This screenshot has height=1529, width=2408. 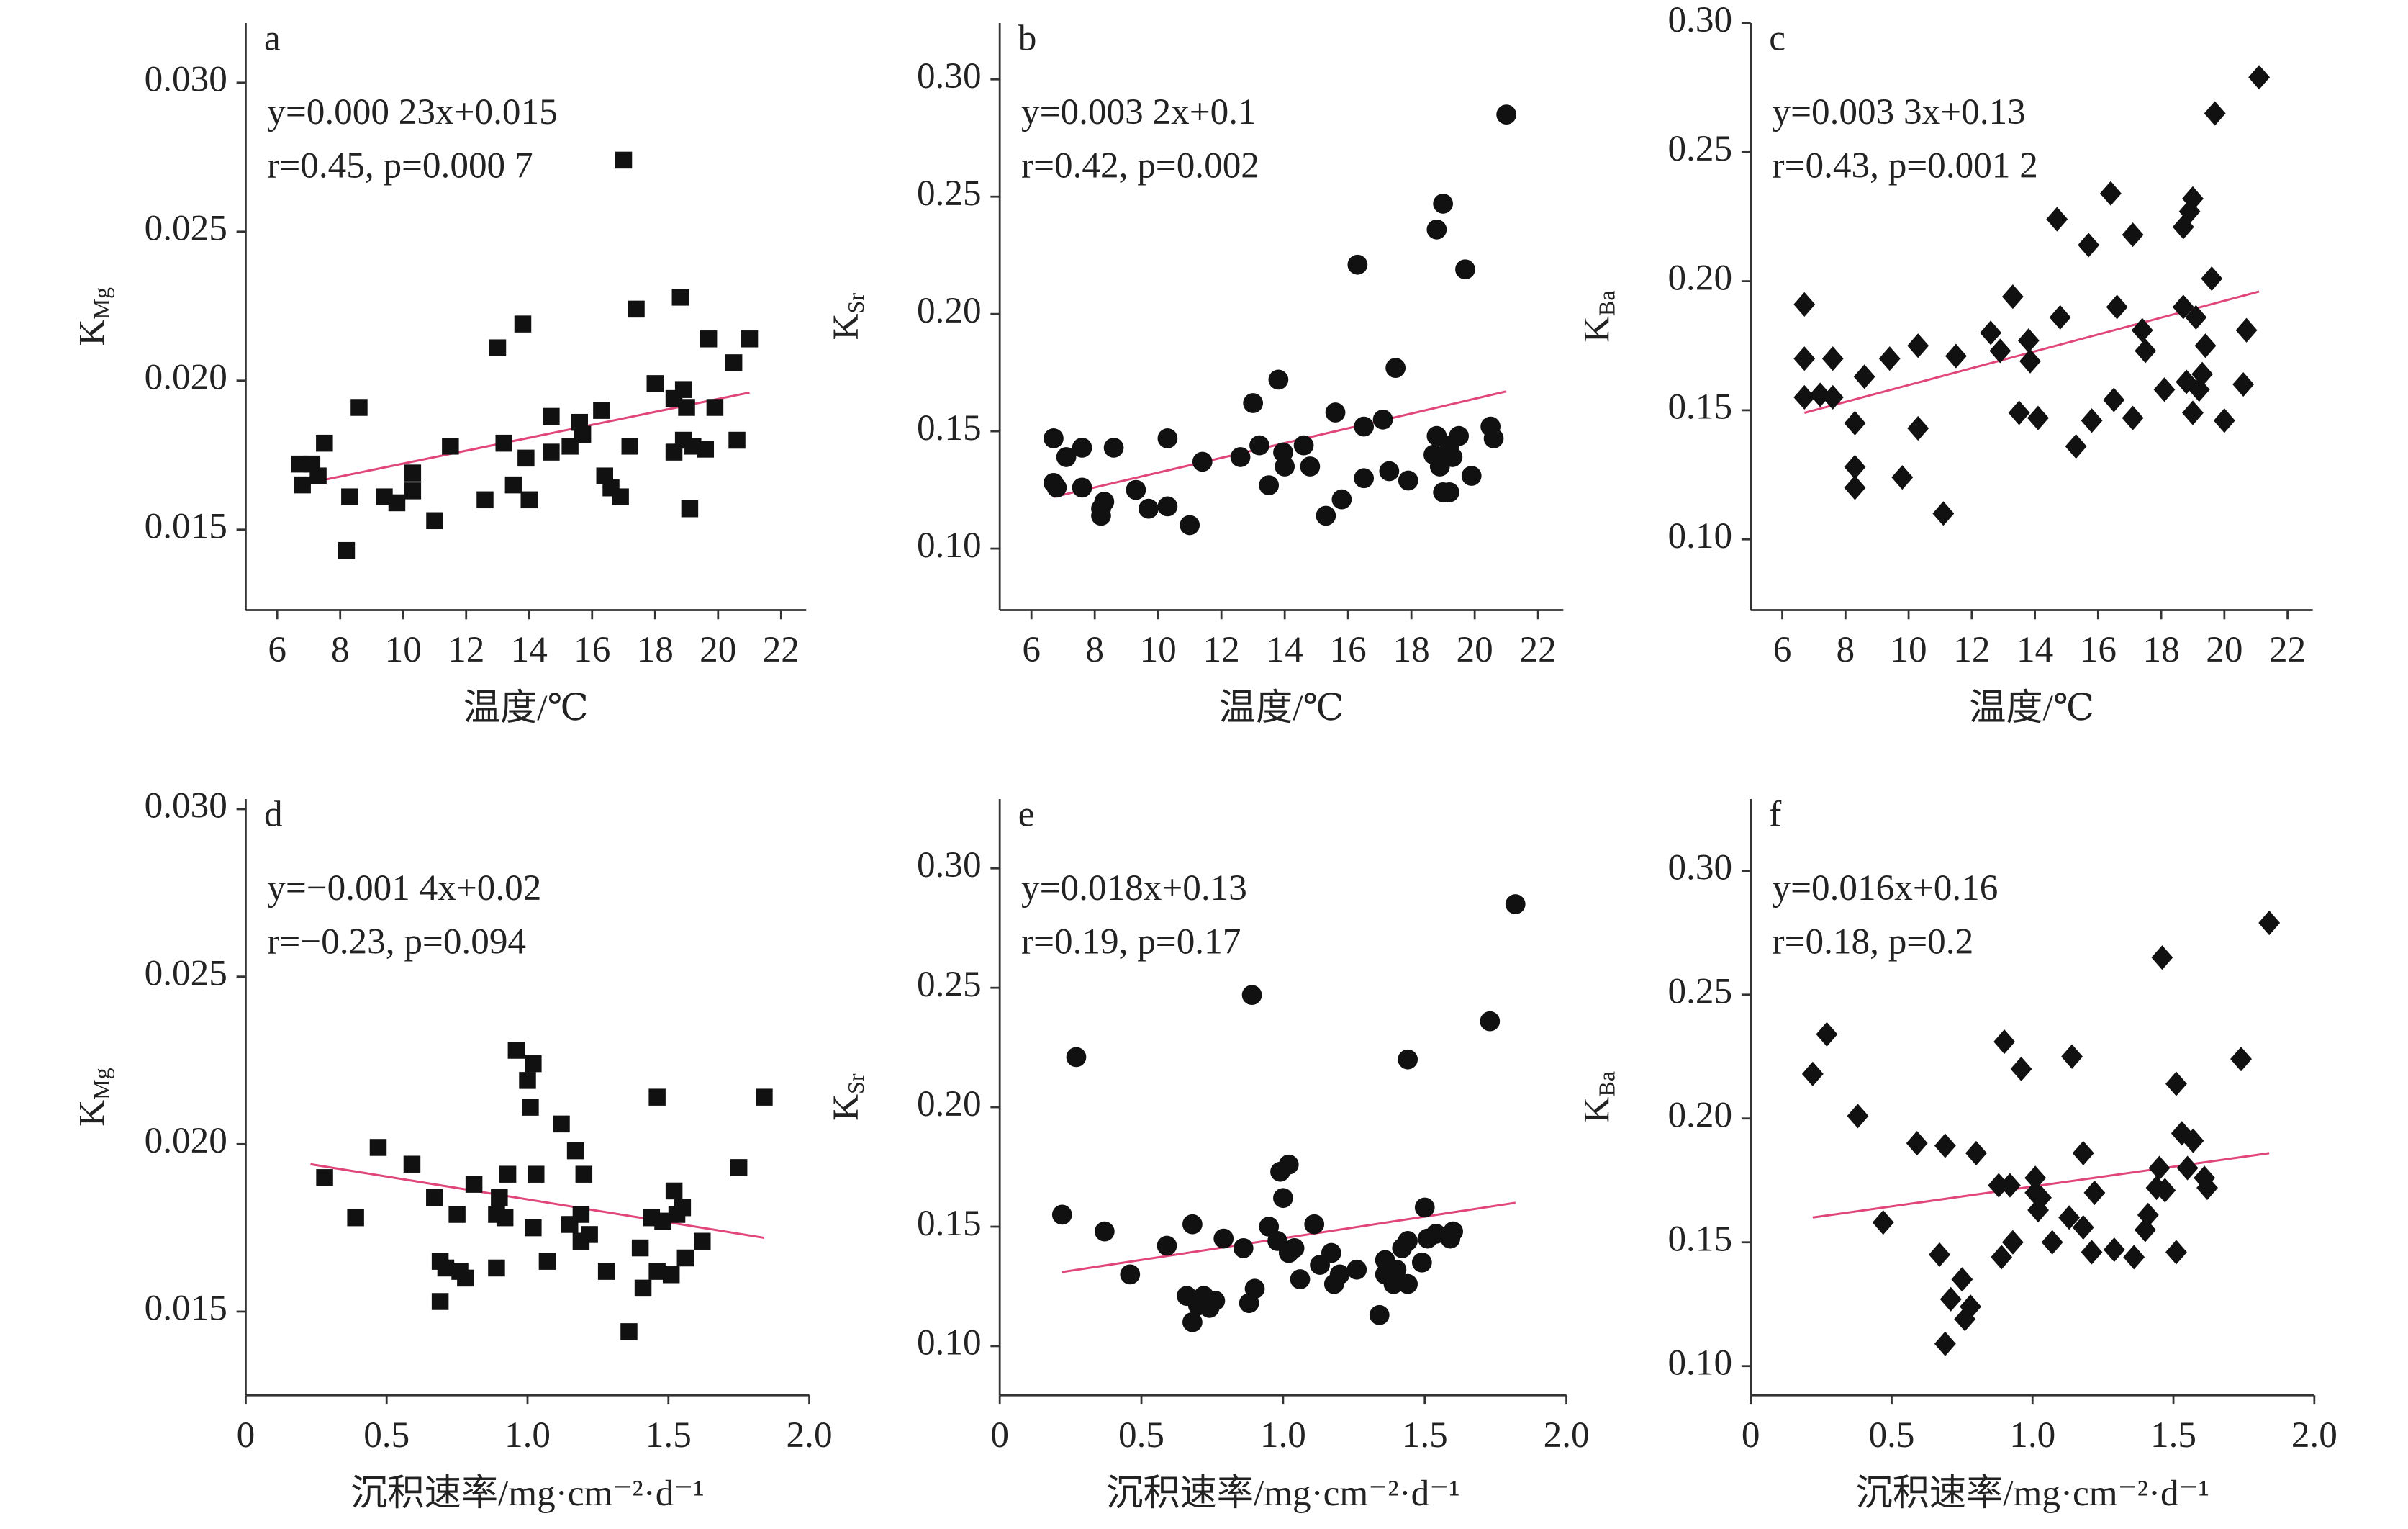 What do you see at coordinates (91, 332) in the screenshot?
I see `y-axis-label-main: K` at bounding box center [91, 332].